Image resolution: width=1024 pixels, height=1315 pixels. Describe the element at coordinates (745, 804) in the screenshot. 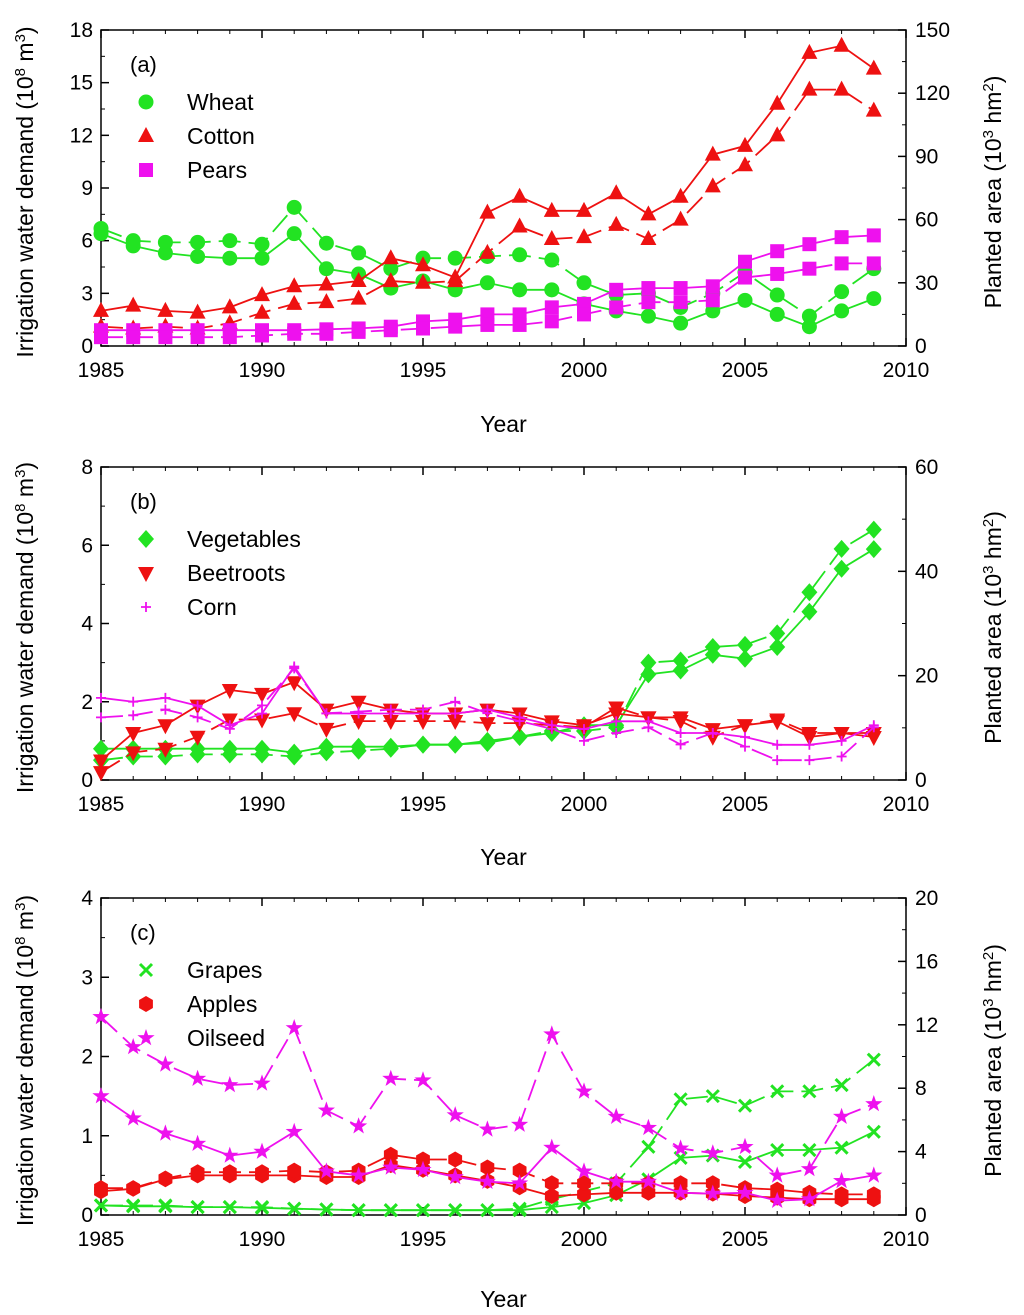

I see `x-tick-label: 2005` at that location.